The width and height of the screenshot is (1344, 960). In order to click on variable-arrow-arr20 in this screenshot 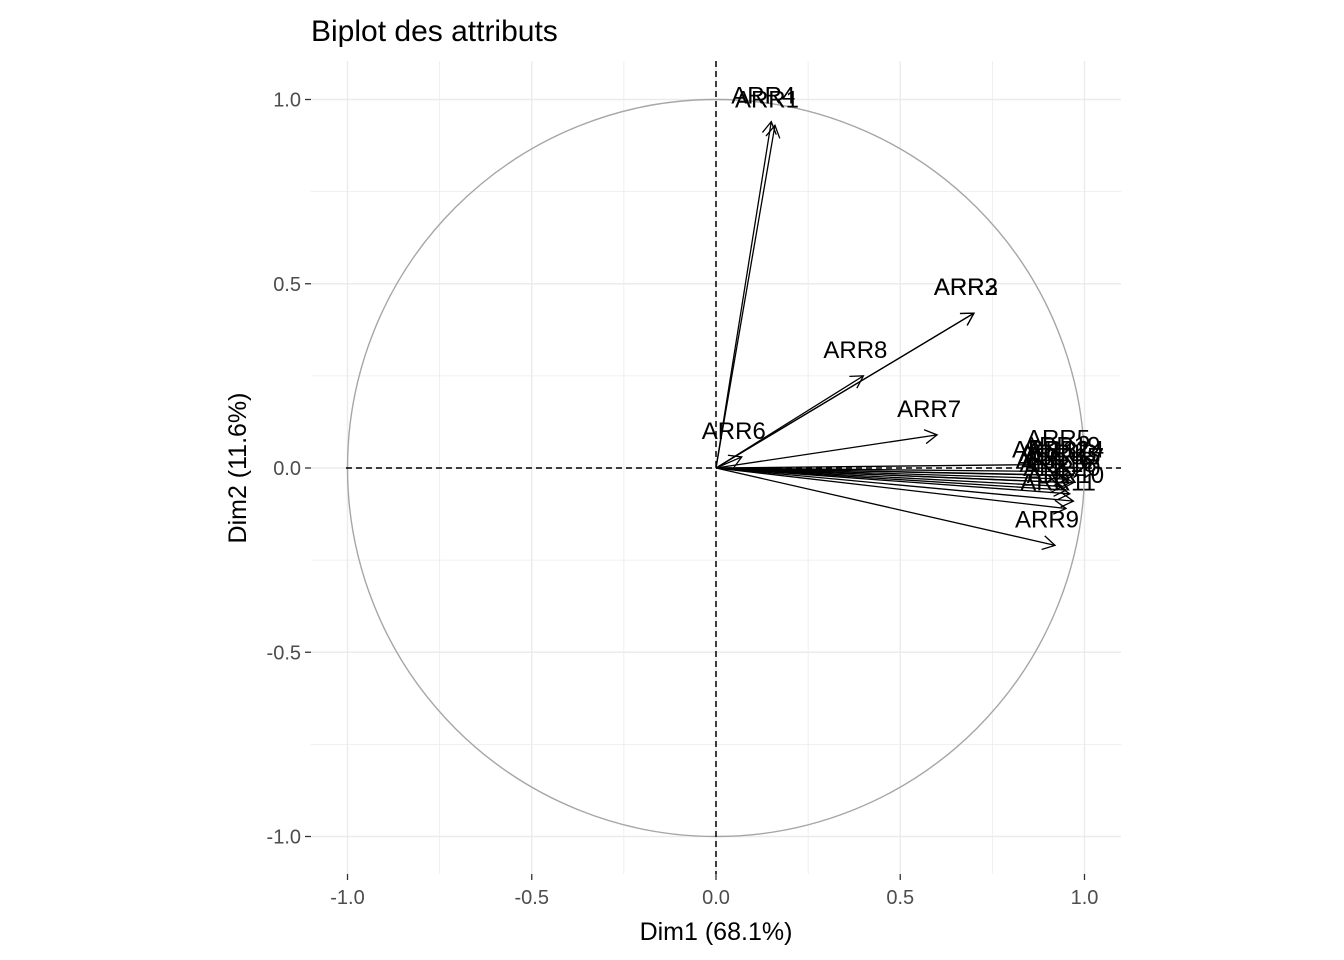, I will do `click(893, 484)`.